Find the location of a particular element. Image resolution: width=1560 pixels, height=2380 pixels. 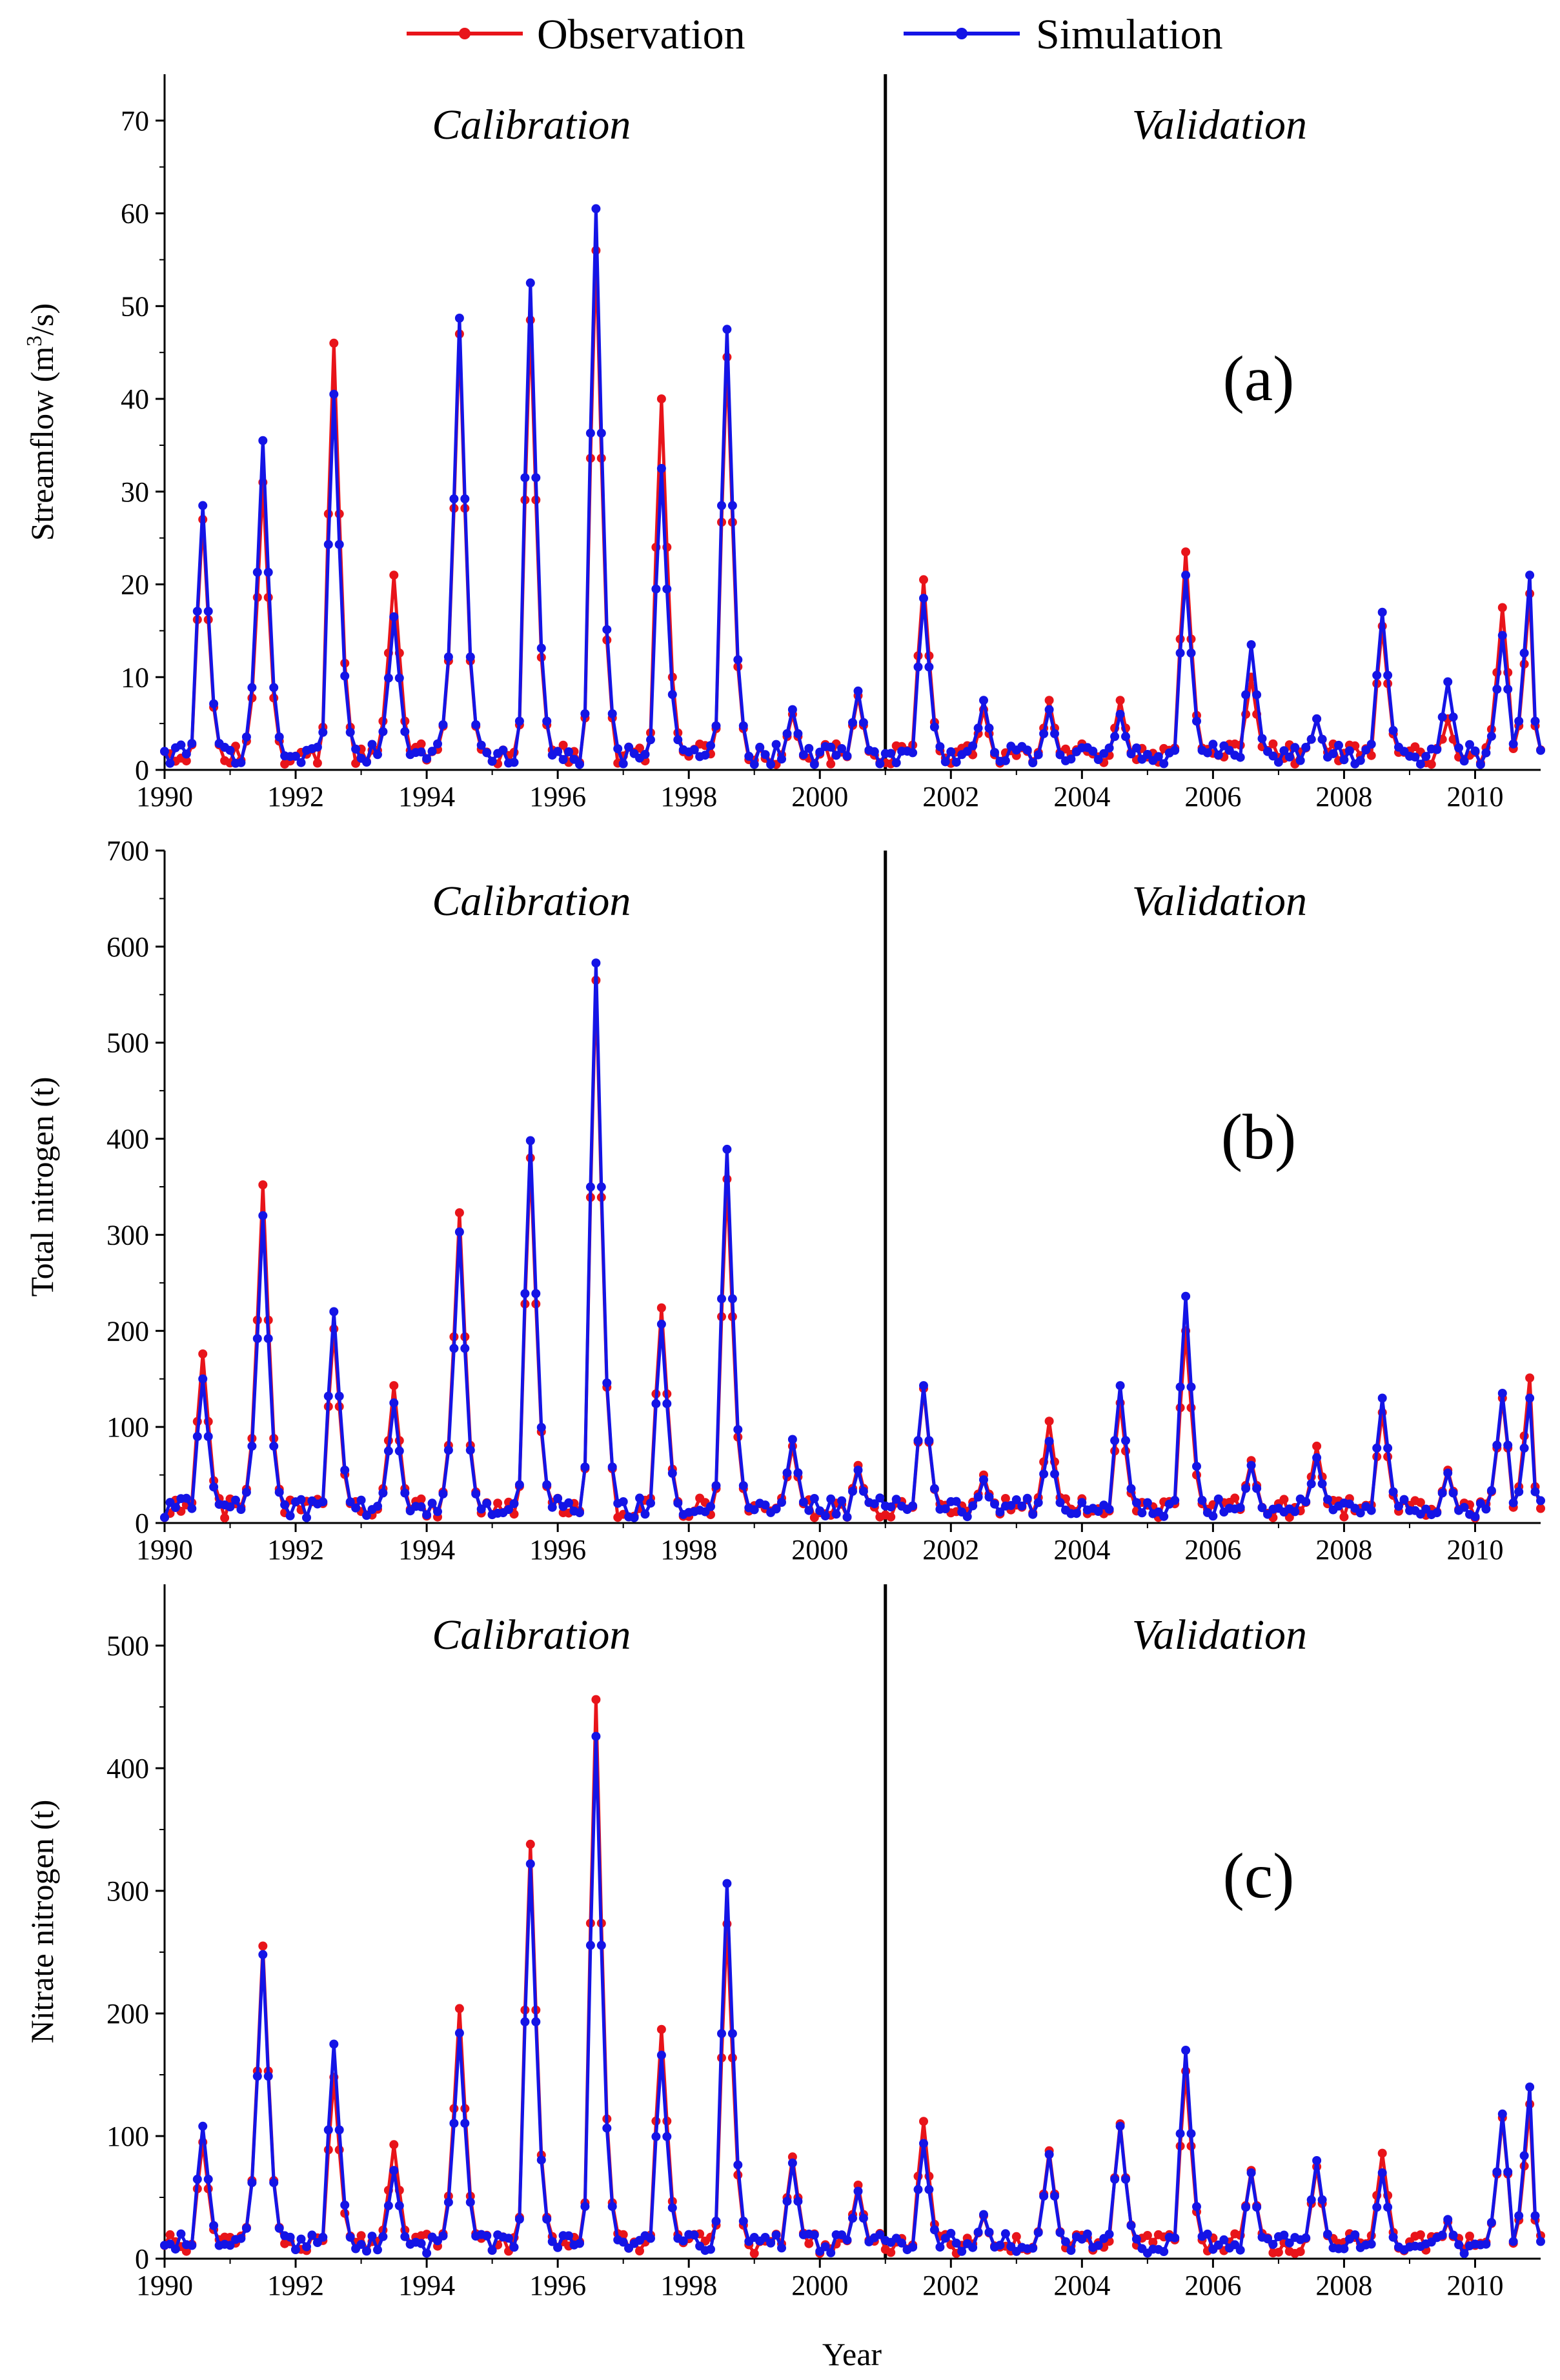

x-tick-label: 1994 is located at coordinates (426, 1550).